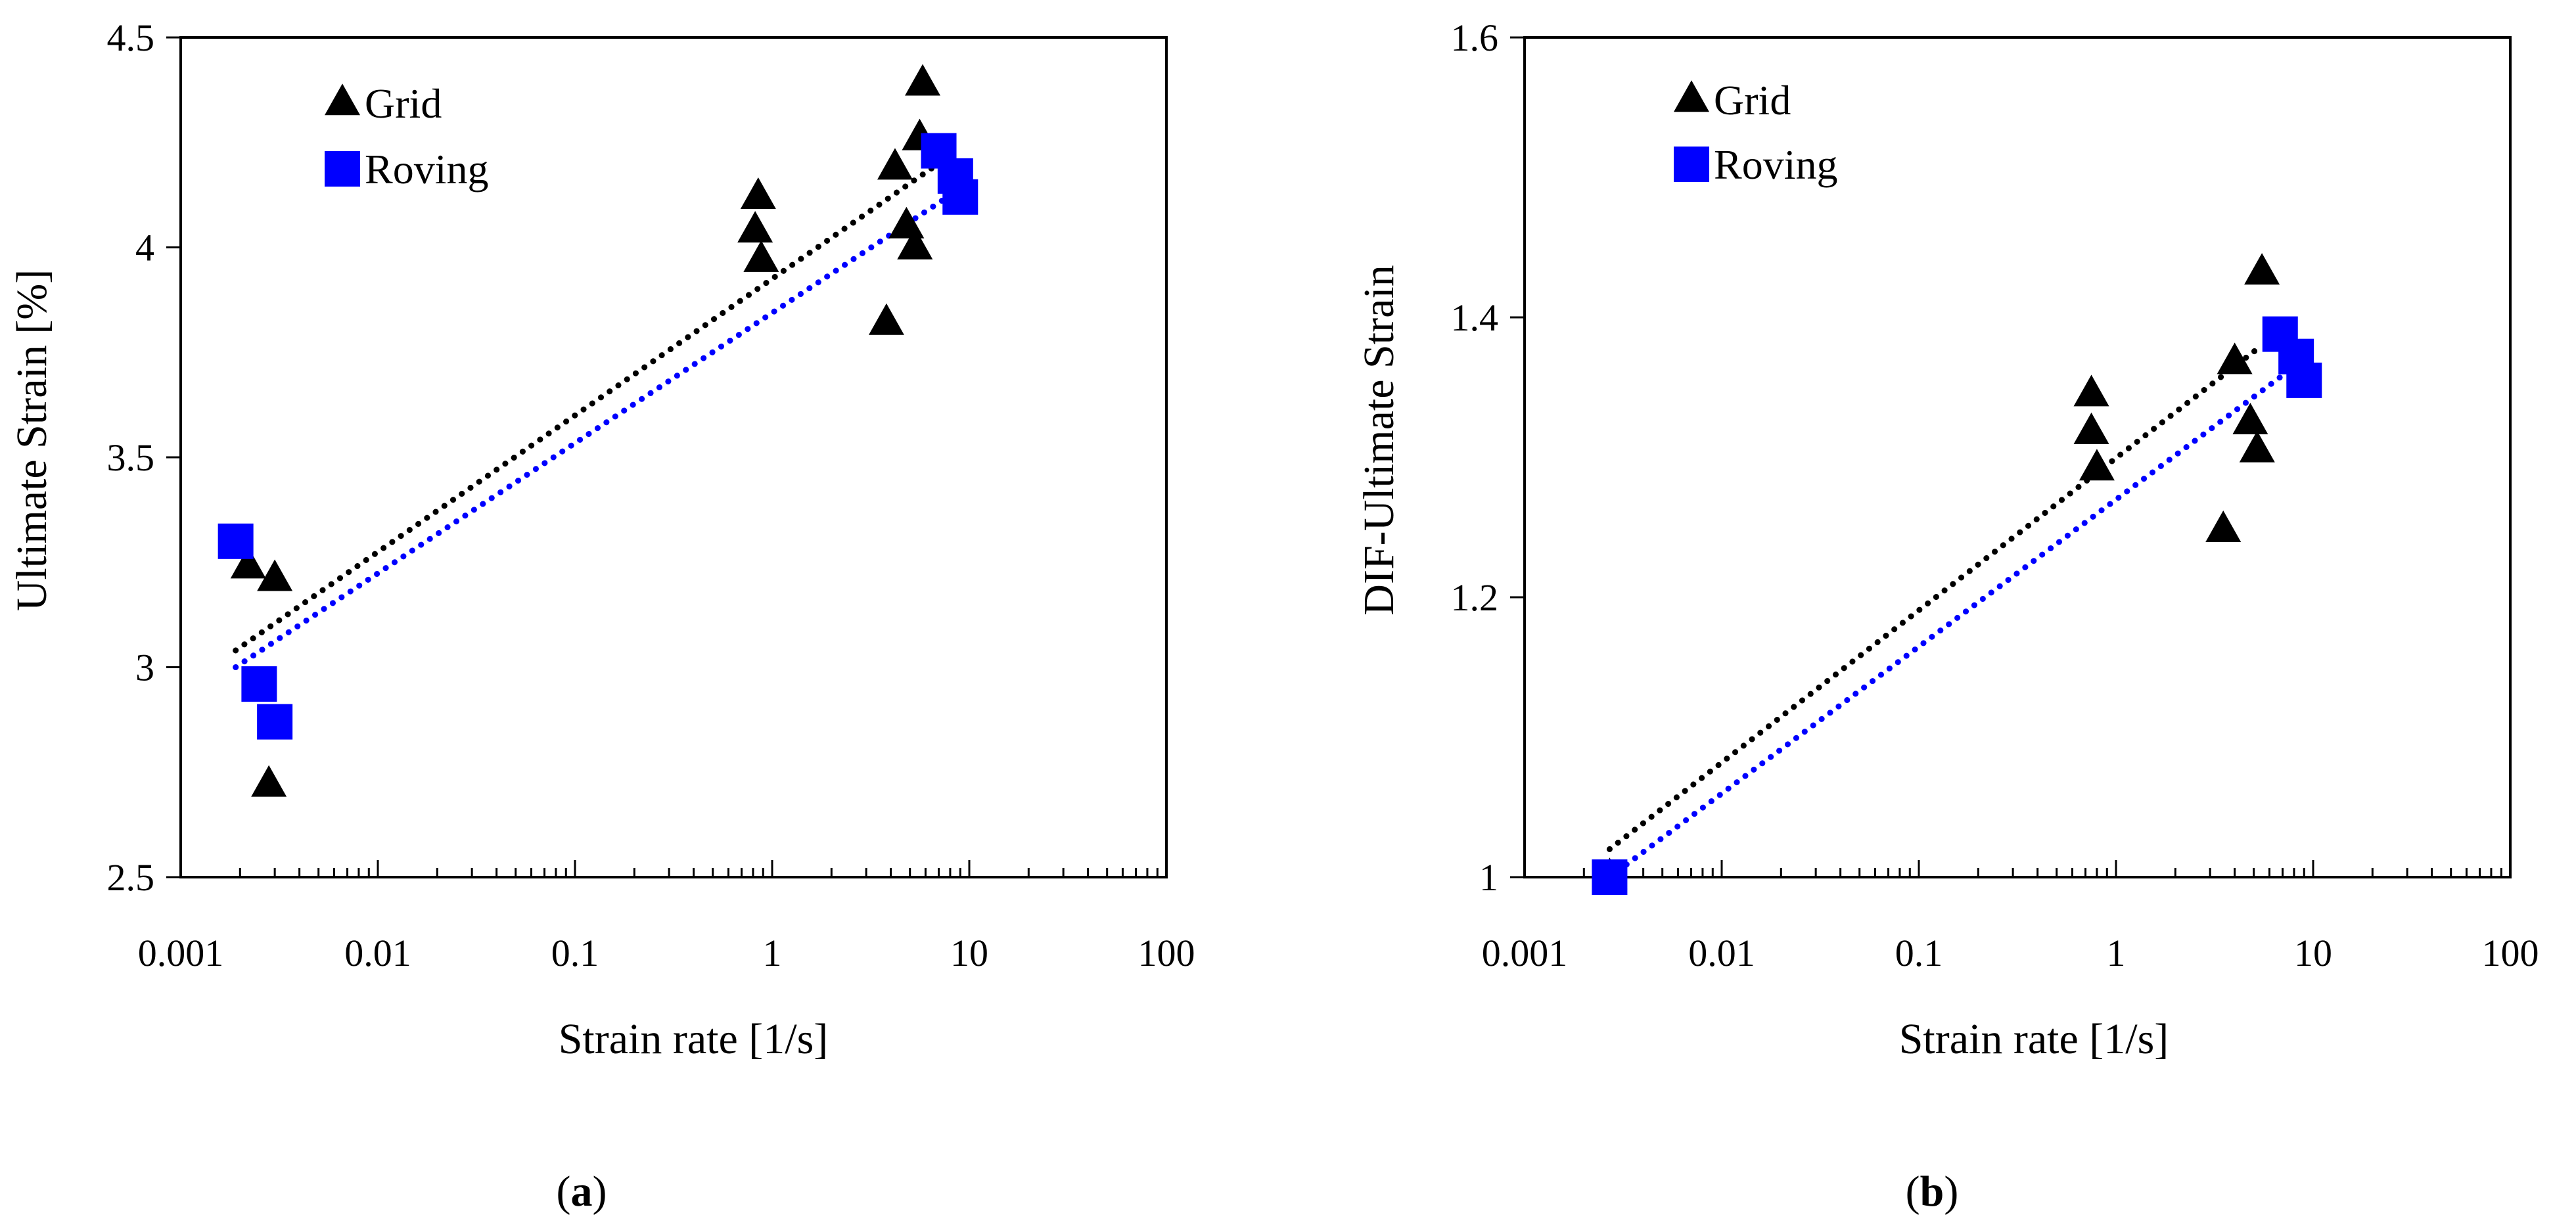 This screenshot has width=2576, height=1228. What do you see at coordinates (144, 668) in the screenshot?
I see `y-tick-label: 3` at bounding box center [144, 668].